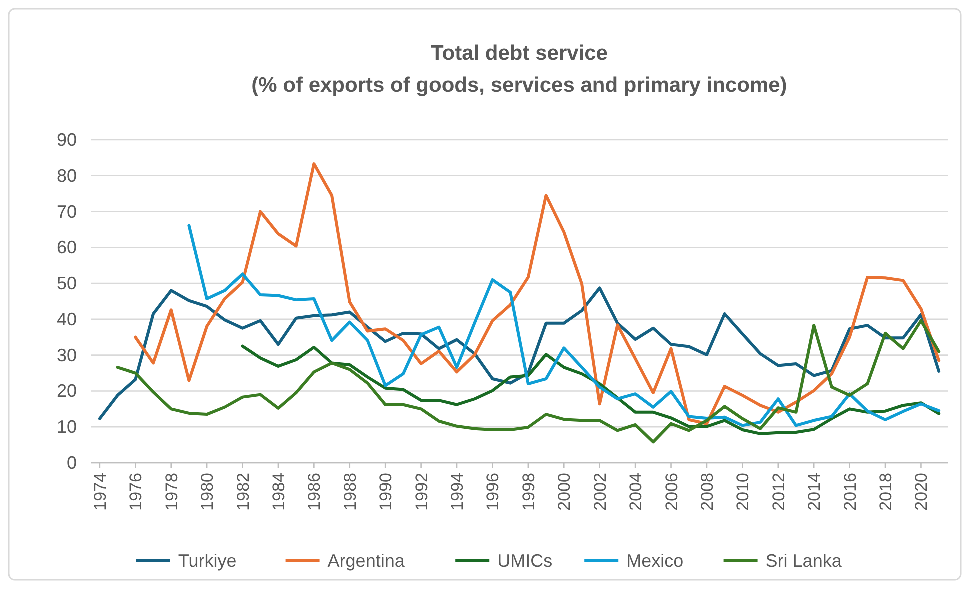  What do you see at coordinates (778, 492) in the screenshot?
I see `x-tick-label: 2012` at bounding box center [778, 492].